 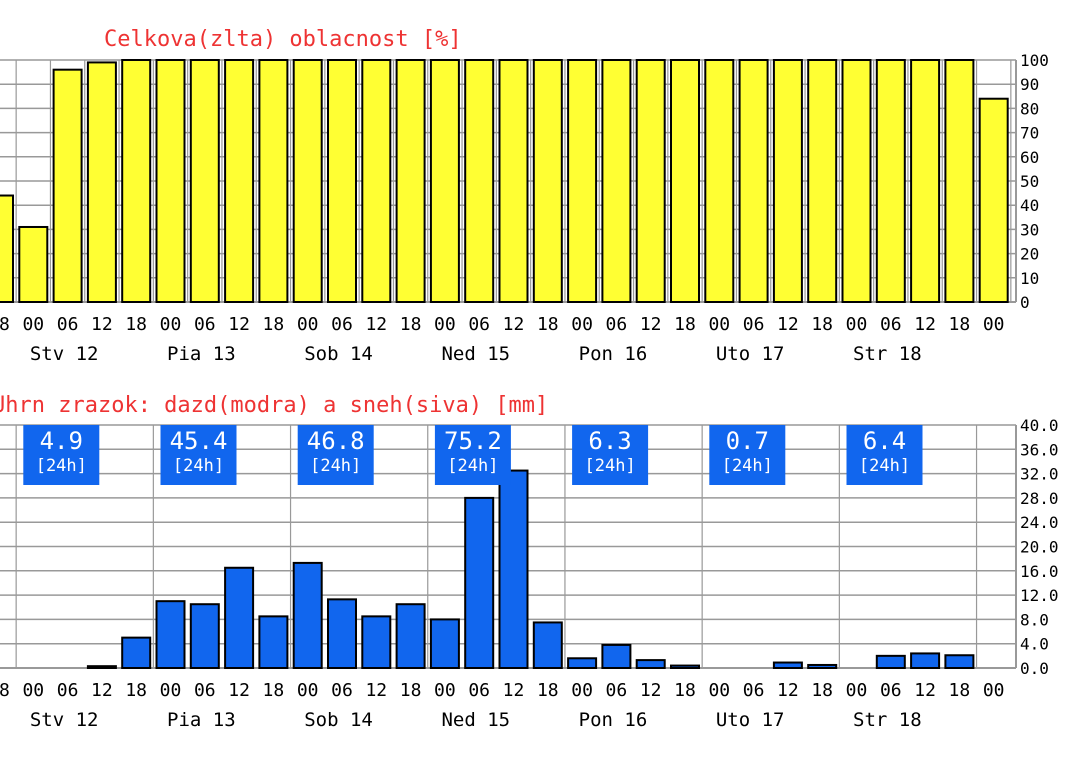 I want to click on day-label: Pon 16, so click(x=613, y=354).